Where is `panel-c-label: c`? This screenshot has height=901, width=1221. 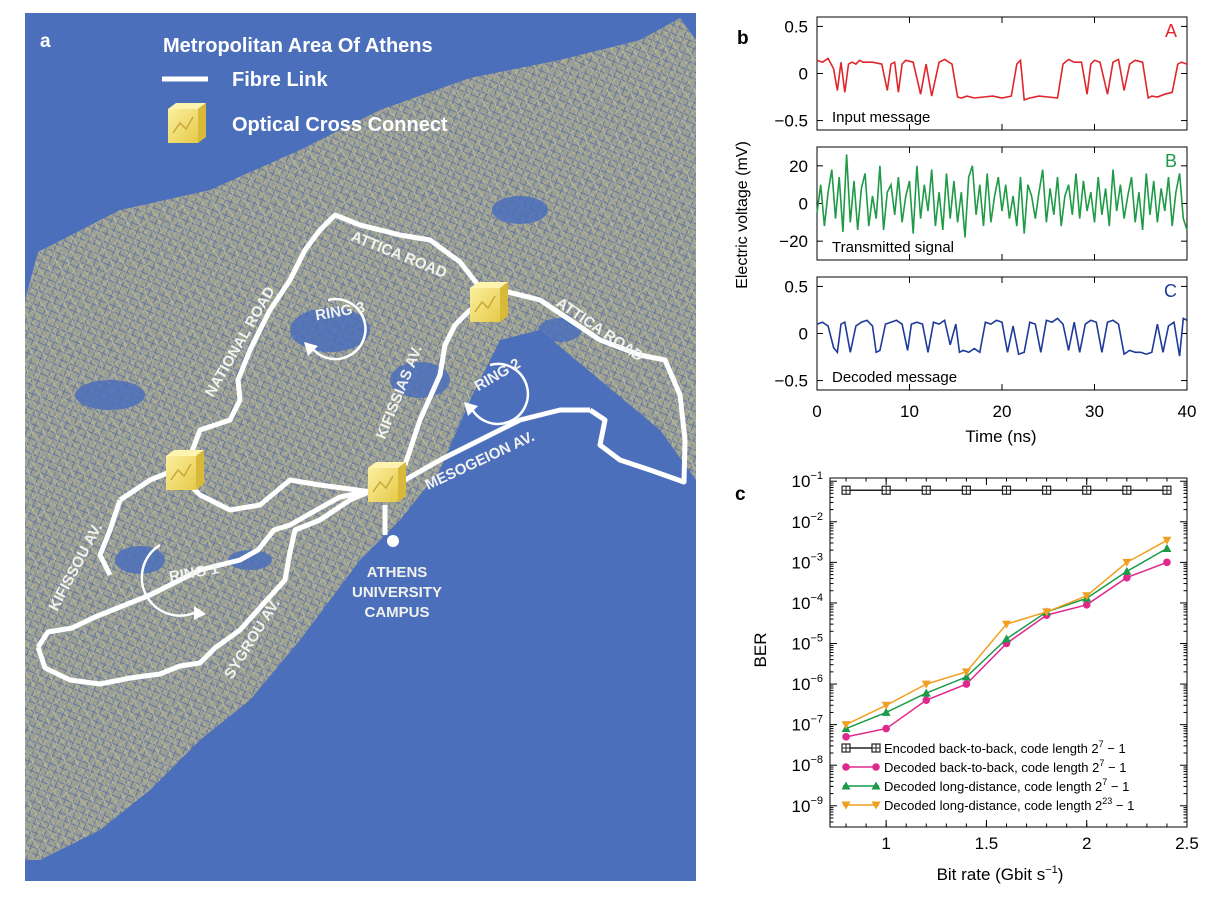
panel-c-label: c is located at coordinates (740, 494).